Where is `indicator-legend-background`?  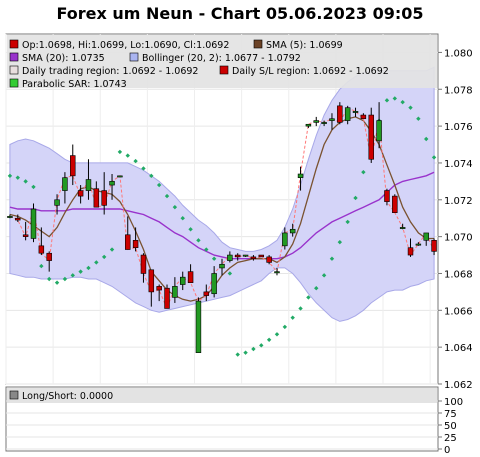 indicator-legend-background is located at coordinates (222, 395).